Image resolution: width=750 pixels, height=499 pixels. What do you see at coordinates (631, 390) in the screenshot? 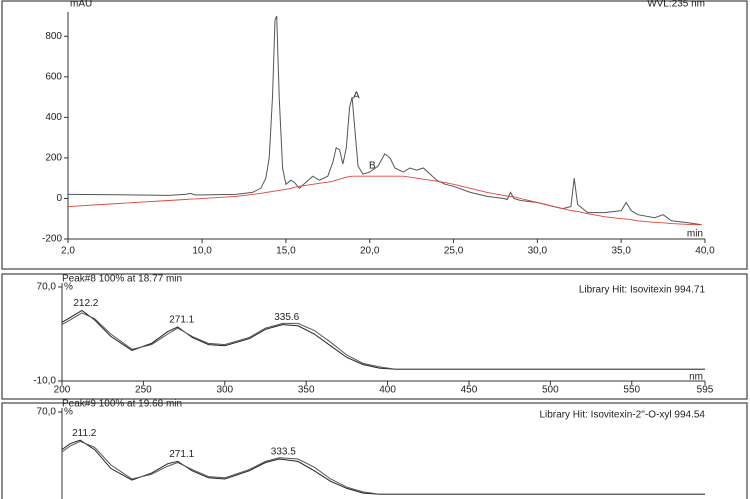
I see `x-tick-label: 550` at bounding box center [631, 390].